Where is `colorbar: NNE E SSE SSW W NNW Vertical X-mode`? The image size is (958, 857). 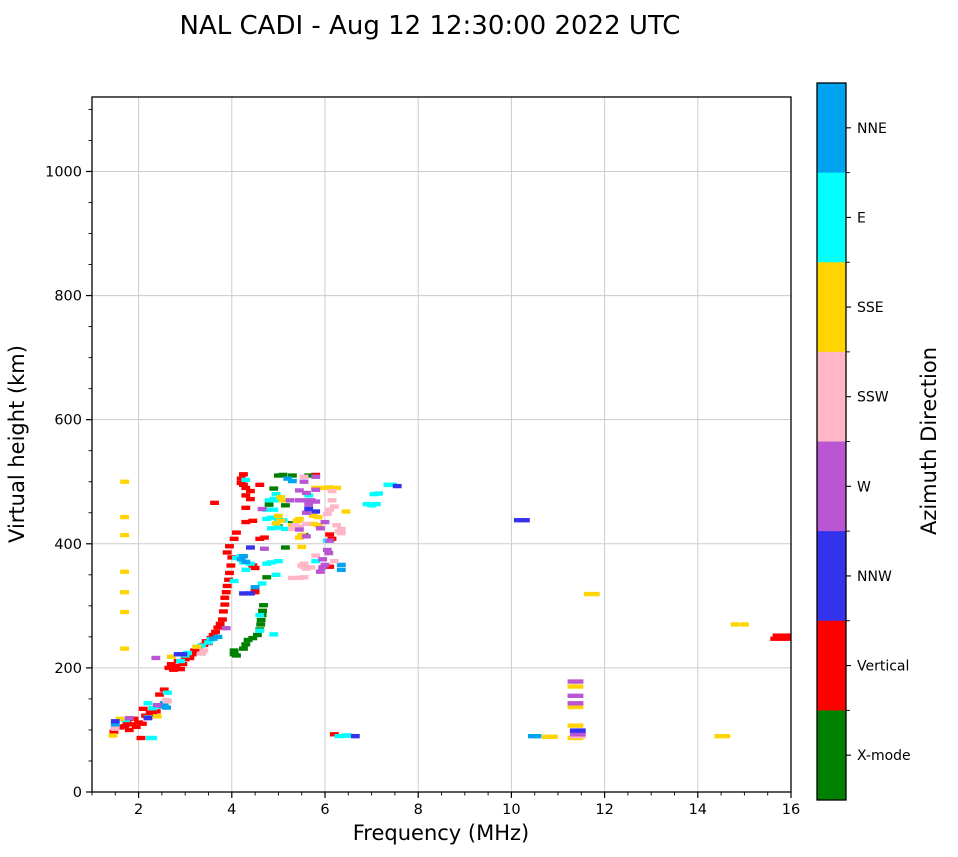
colorbar: NNE E SSE SSW W NNW Vertical X-mode is located at coordinates (863, 441).